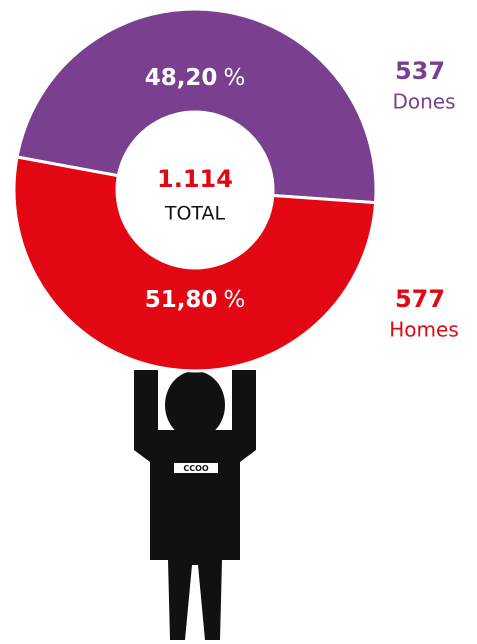 The width and height of the screenshot is (477, 644). Describe the element at coordinates (420, 71) in the screenshot. I see `count: 537` at that location.